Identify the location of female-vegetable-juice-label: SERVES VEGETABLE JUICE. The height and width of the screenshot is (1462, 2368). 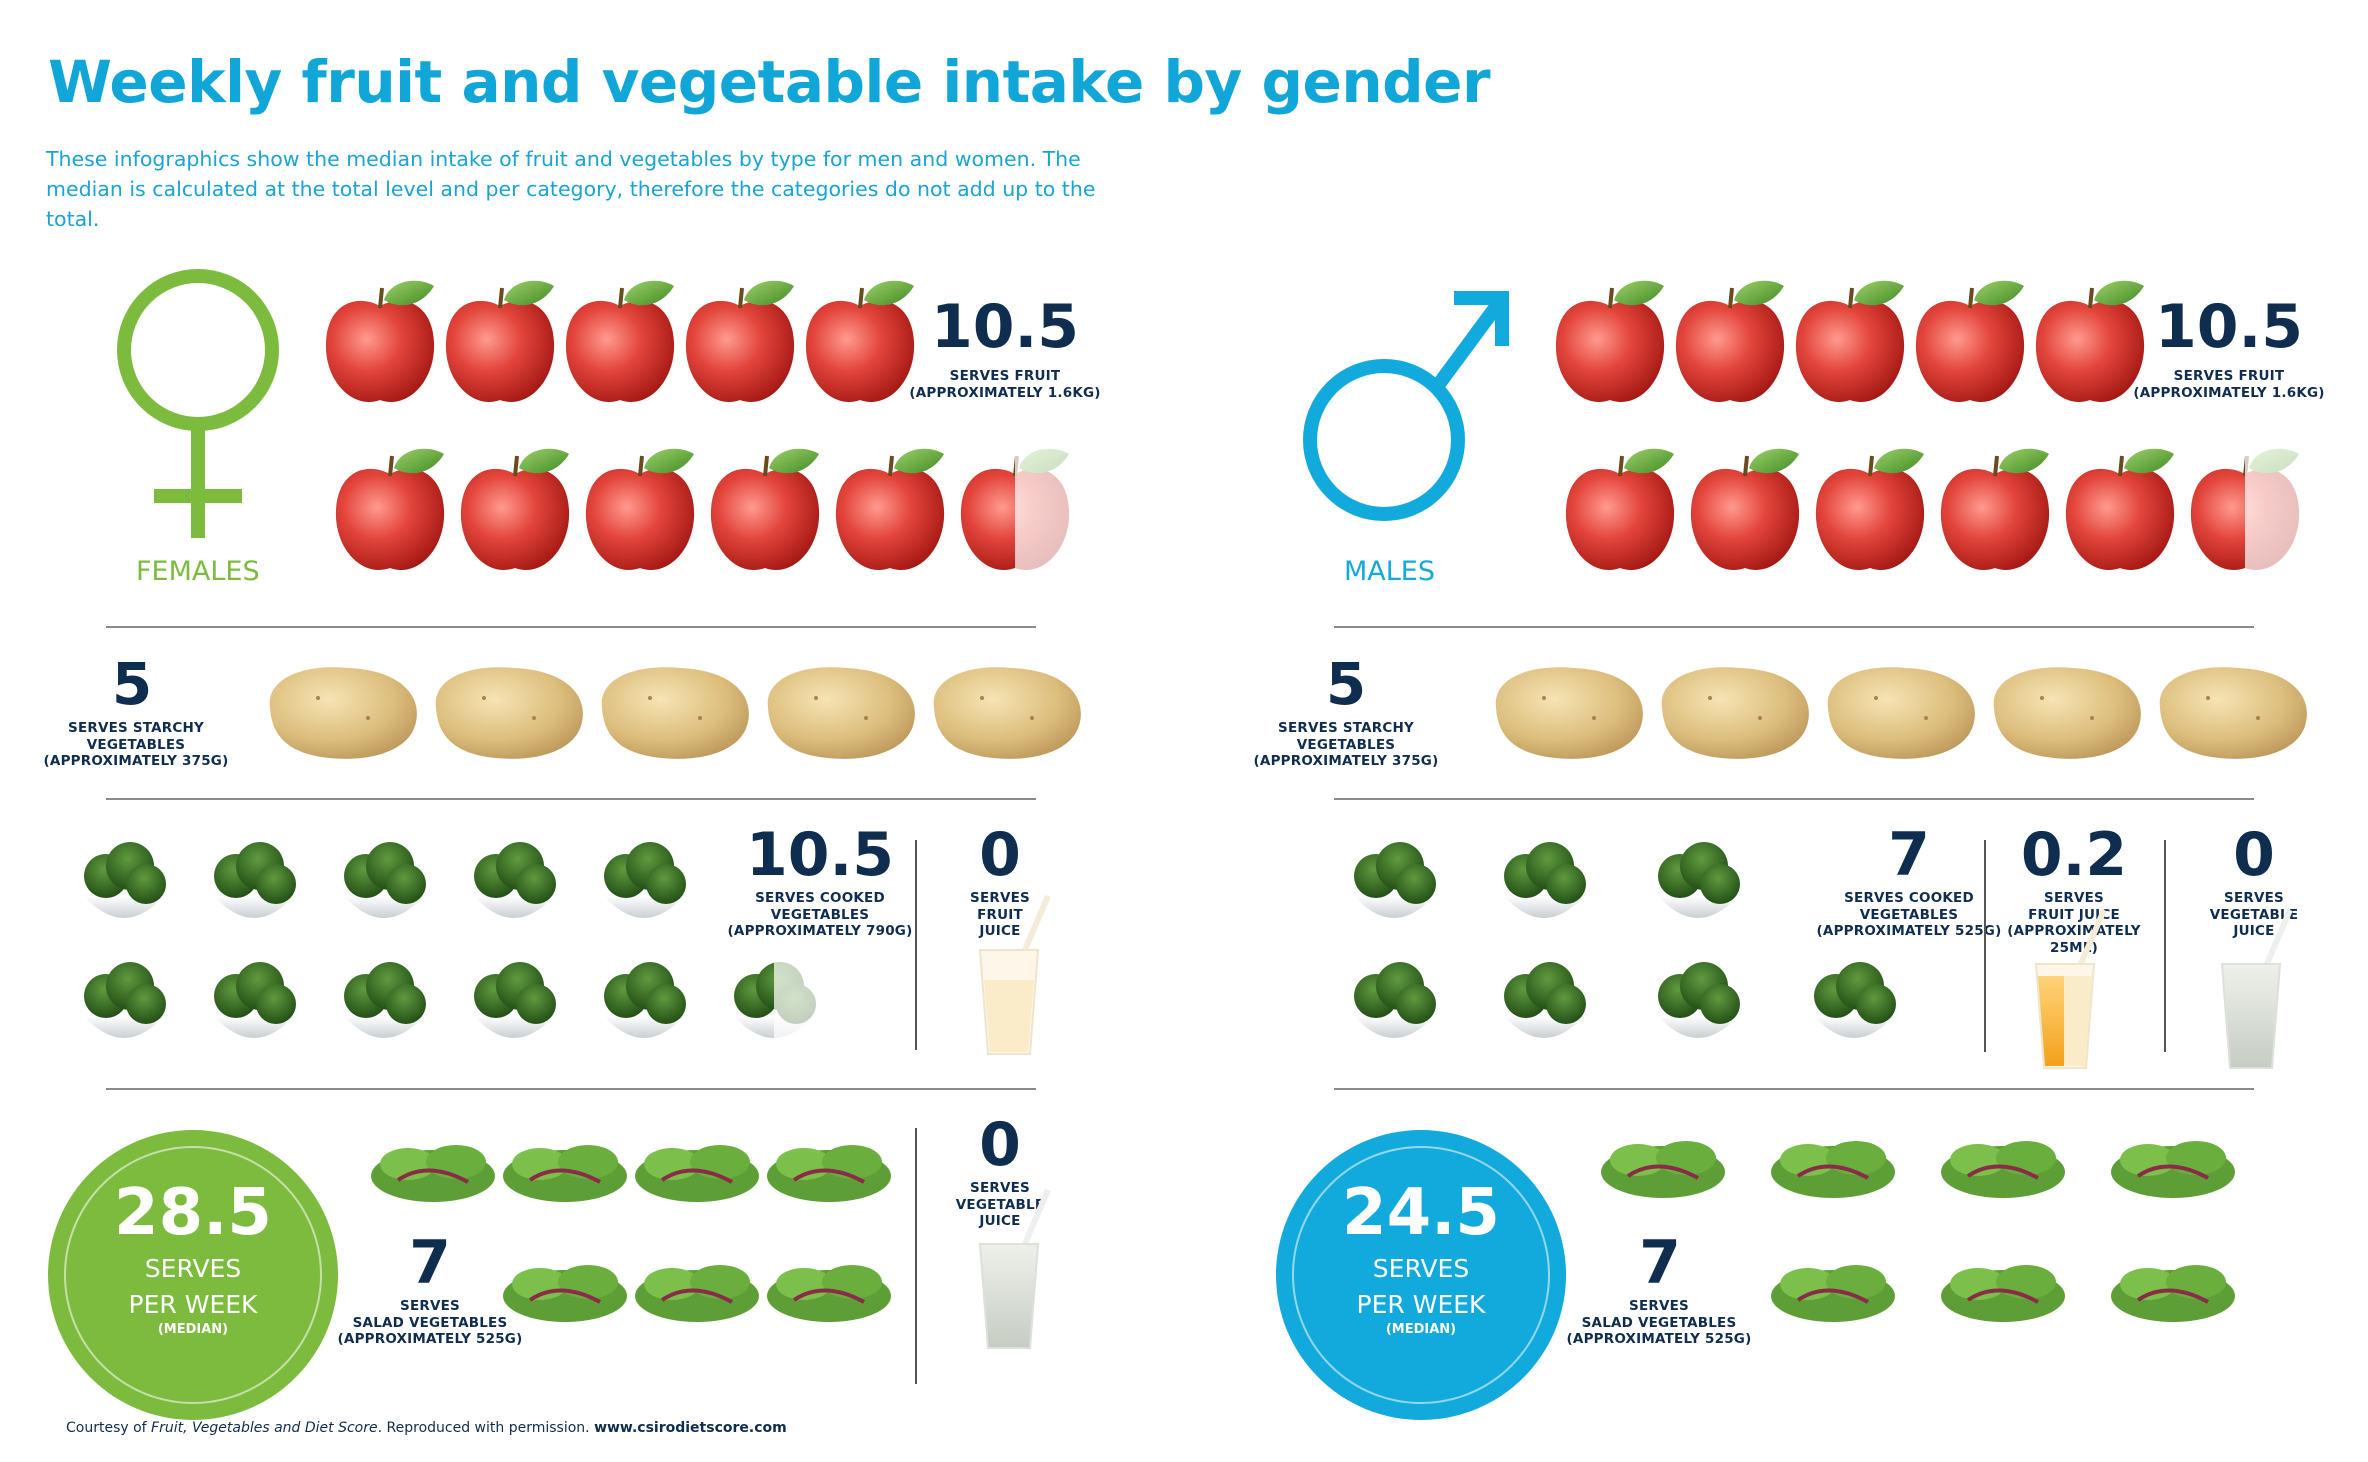
(1000, 1205).